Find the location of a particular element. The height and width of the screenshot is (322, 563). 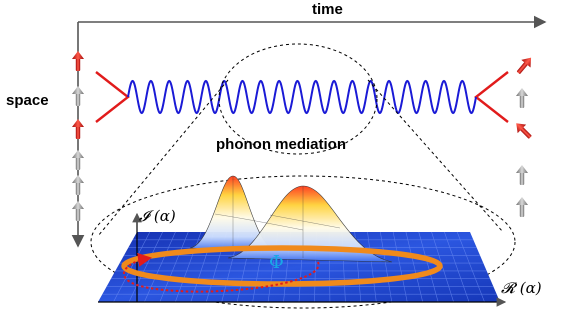

right-vertex is located at coordinates (491, 97).